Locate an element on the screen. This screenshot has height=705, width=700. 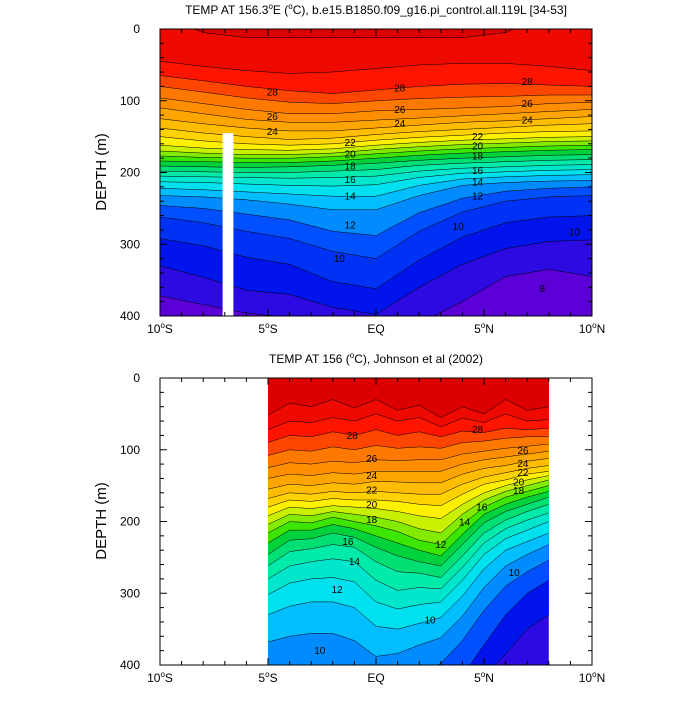
bottom-y-axis-label: DEPTH (m) is located at coordinates (101, 521).